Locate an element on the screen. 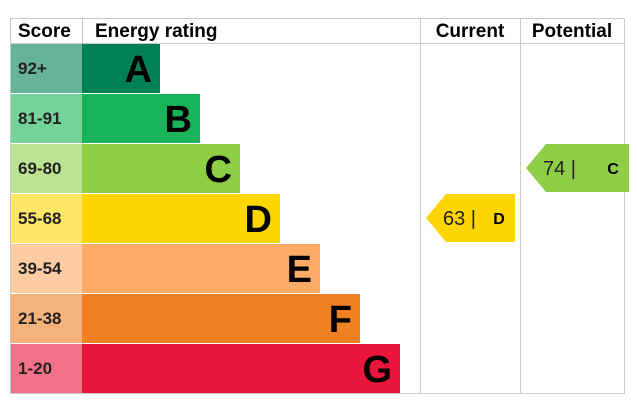 This screenshot has height=407, width=637. rating-bar-a is located at coordinates (121, 68).